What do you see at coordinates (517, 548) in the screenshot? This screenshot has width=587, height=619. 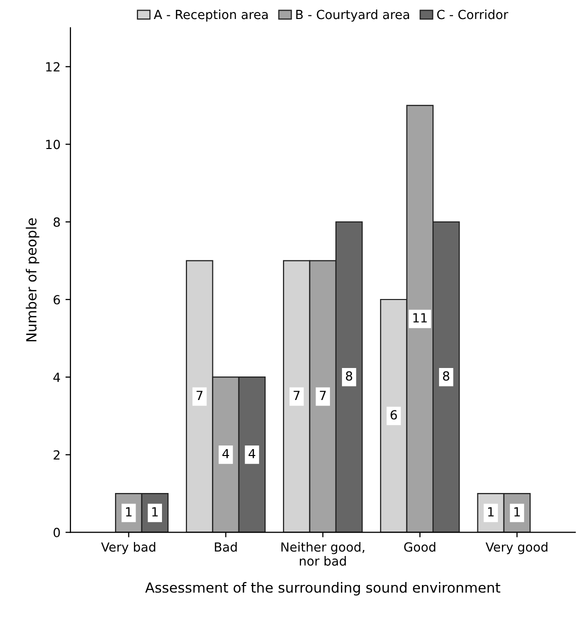 I see `x-tick-label: Very good` at bounding box center [517, 548].